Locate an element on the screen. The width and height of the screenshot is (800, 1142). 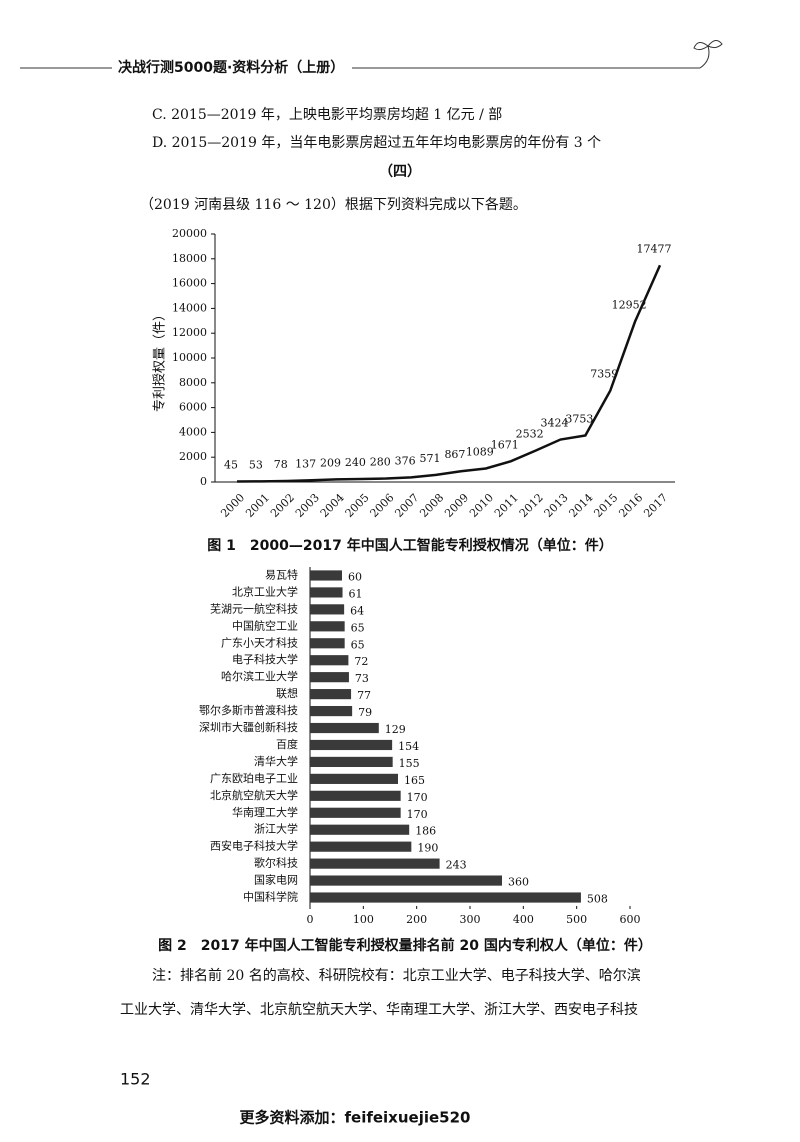
data-label: 61 is located at coordinates (356, 593).